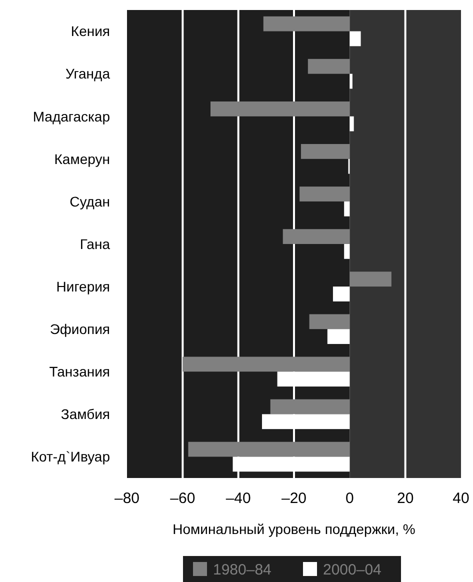  Describe the element at coordinates (461, 498) in the screenshot. I see `x-tick-label: 40` at that location.